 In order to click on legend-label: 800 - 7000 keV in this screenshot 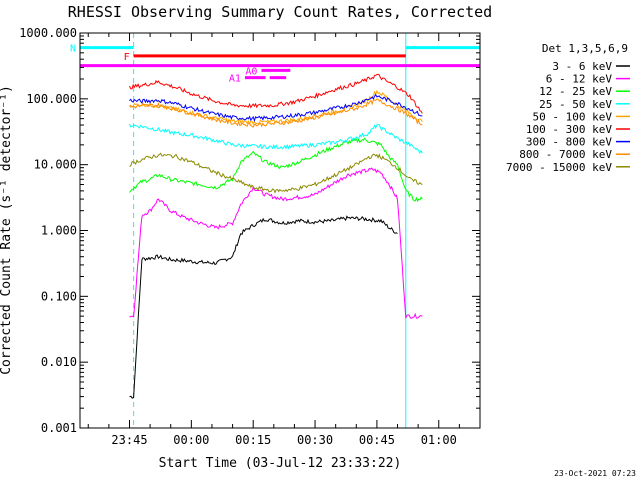, I will do `click(565, 154)`.